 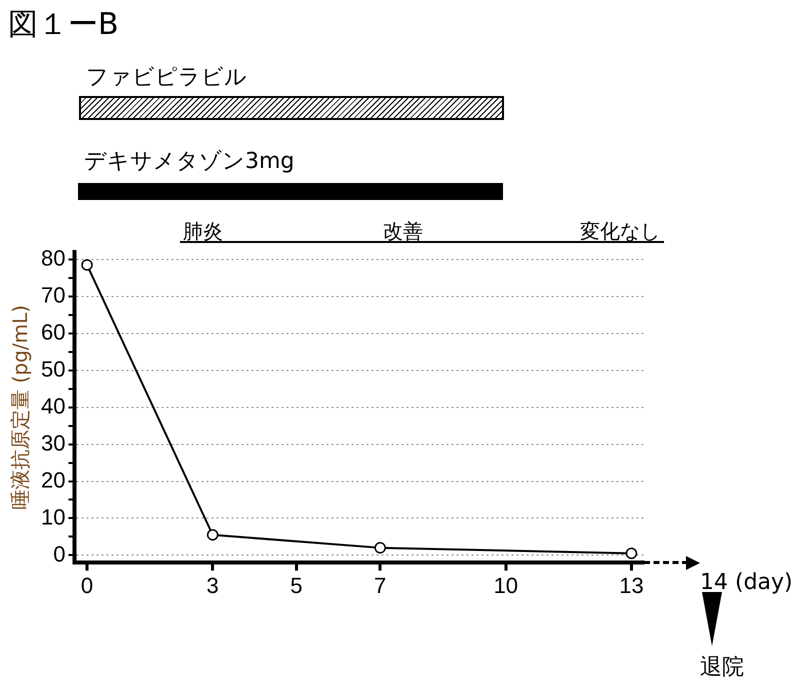 I want to click on text: ファビピラビル, so click(x=166, y=78).